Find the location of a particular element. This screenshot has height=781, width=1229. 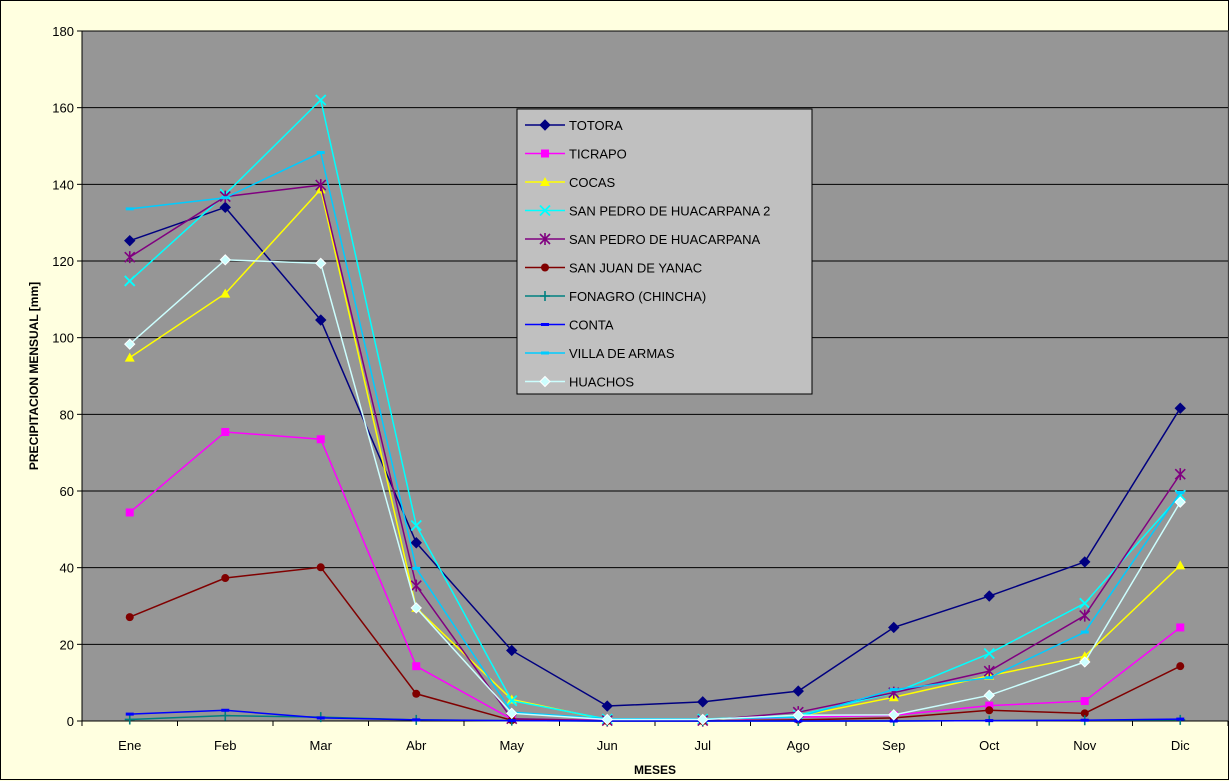

legend-item: SAN PEDRO DE HUACARPANA 2 is located at coordinates (647, 211).